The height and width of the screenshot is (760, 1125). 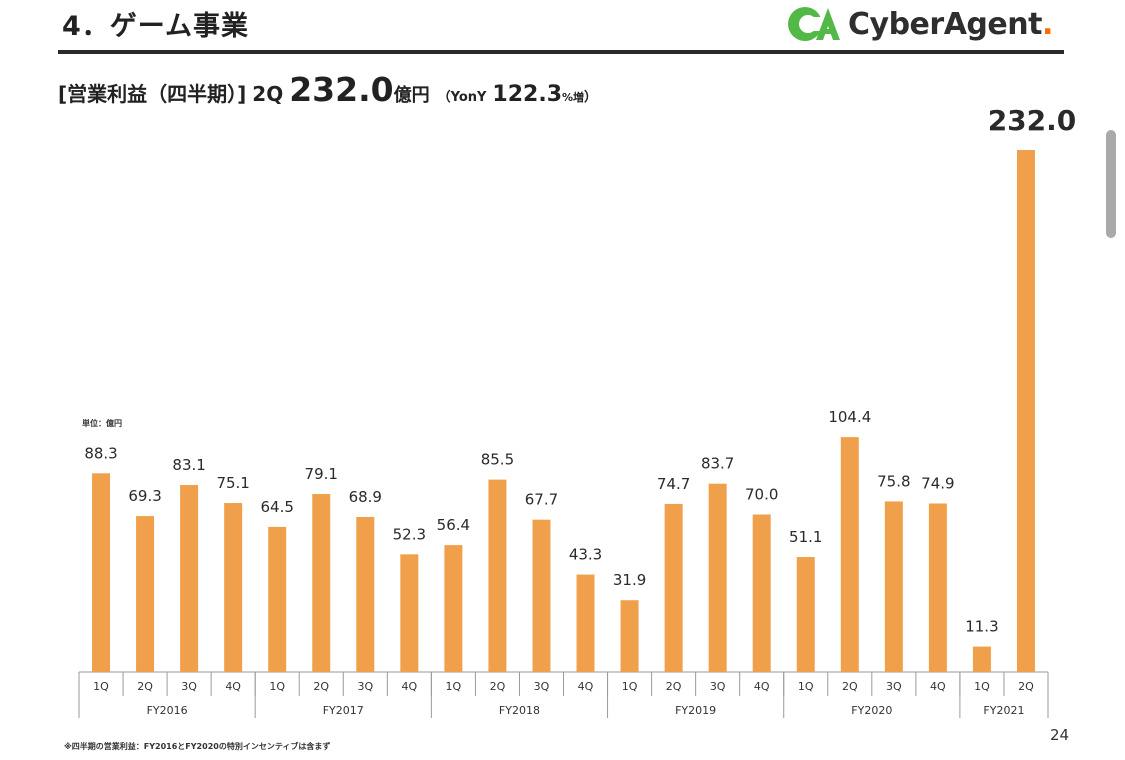 What do you see at coordinates (497, 460) in the screenshot?
I see `data-label: 85.5` at bounding box center [497, 460].